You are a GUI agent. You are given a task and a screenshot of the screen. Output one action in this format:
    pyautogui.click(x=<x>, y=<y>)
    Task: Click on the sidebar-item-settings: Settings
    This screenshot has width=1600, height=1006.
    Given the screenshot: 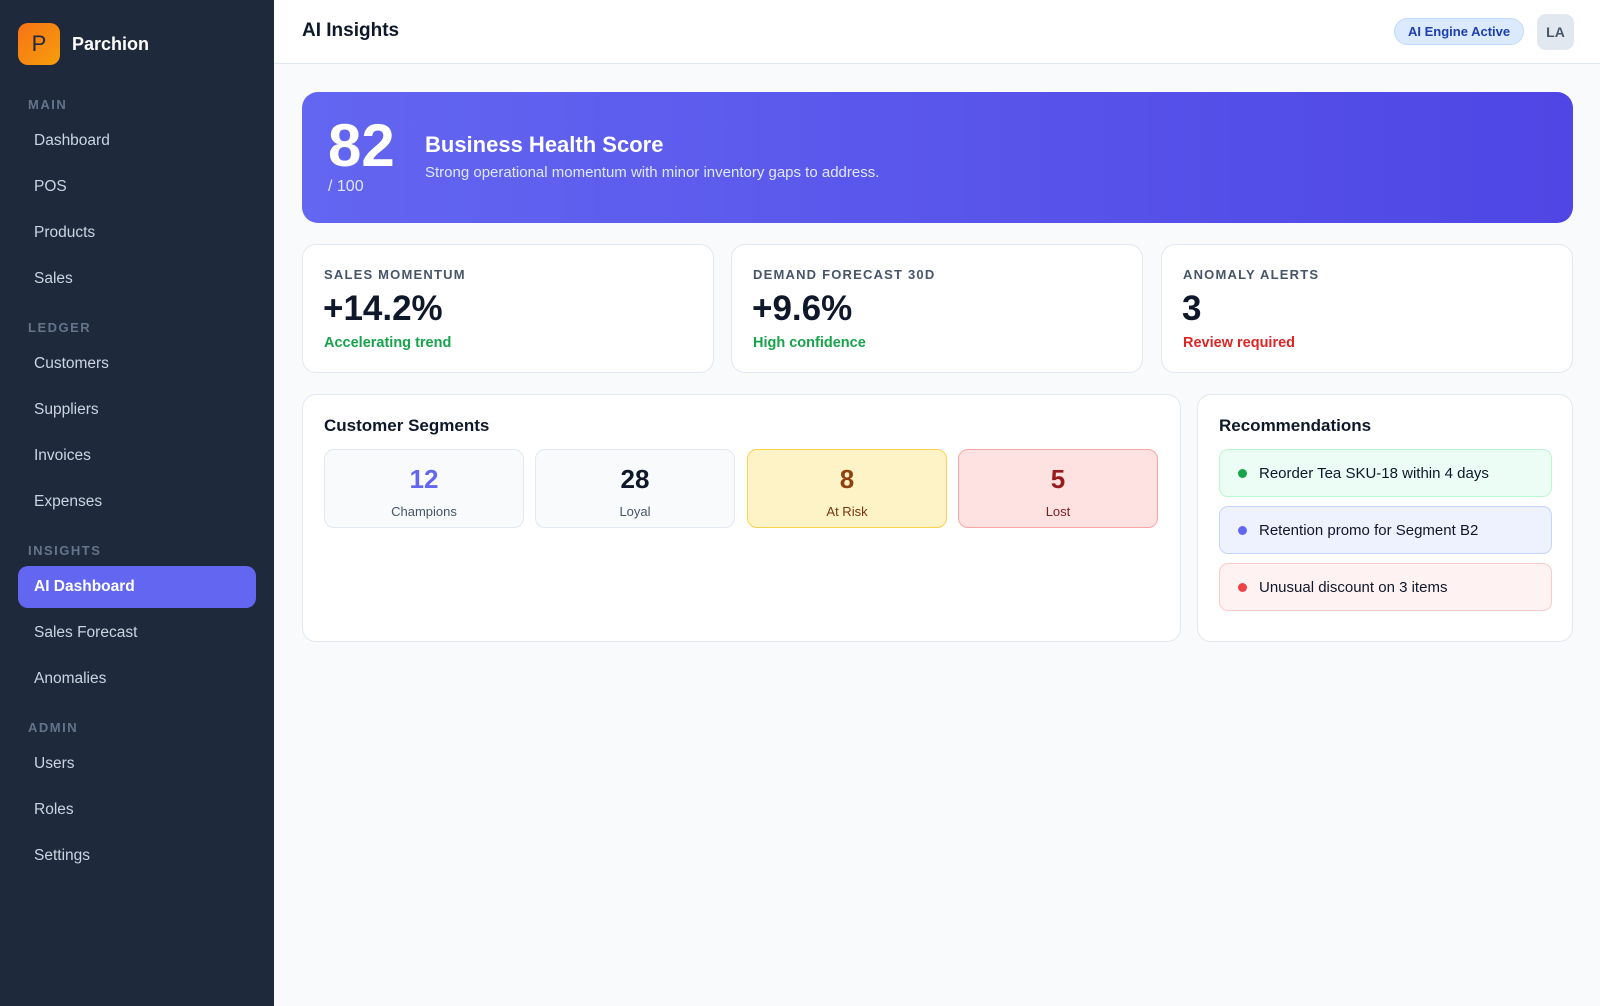 What is the action you would take?
    pyautogui.click(x=62, y=855)
    